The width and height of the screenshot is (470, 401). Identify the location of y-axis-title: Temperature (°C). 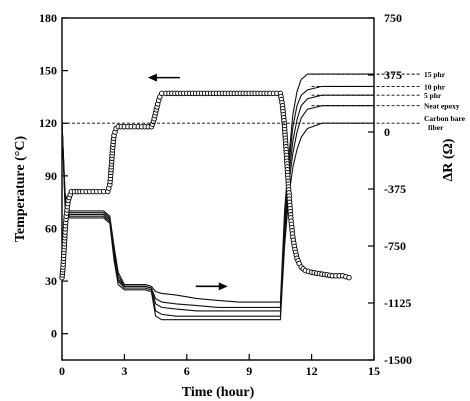
(20, 189).